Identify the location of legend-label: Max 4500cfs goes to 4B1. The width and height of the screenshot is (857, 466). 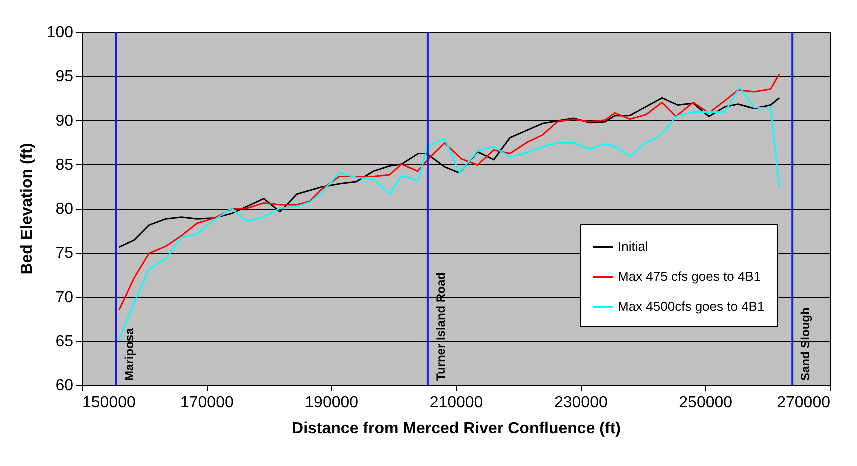
(691, 306).